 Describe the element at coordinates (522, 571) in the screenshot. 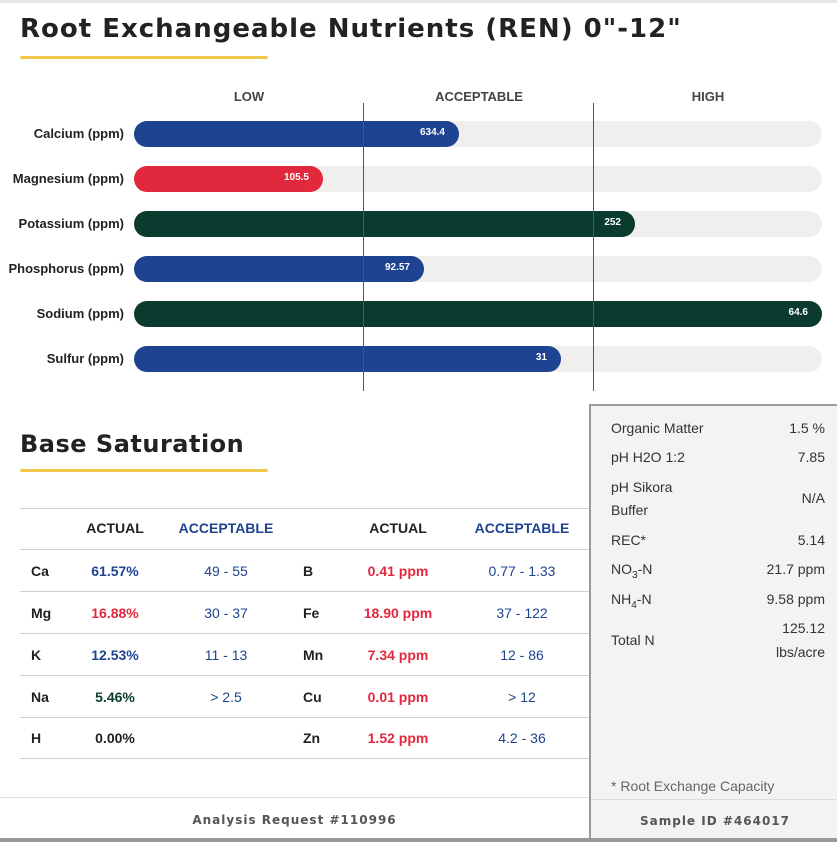

I see `micronutrient-range: 0.77 - 1.33` at that location.